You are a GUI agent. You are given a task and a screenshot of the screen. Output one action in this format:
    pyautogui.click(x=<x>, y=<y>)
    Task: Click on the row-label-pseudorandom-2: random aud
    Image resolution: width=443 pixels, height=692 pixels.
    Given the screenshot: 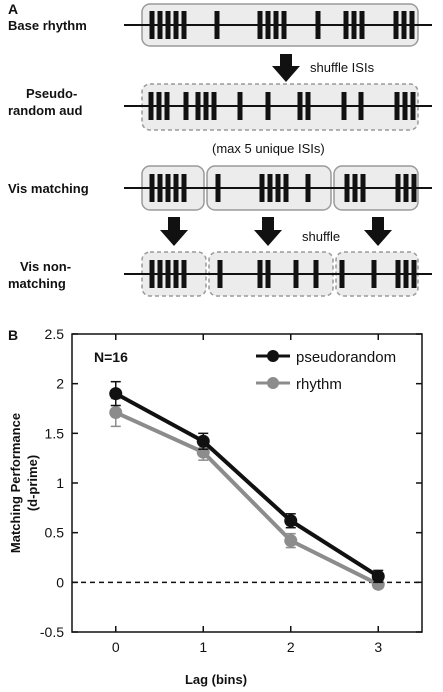 What is the action you would take?
    pyautogui.click(x=45, y=110)
    